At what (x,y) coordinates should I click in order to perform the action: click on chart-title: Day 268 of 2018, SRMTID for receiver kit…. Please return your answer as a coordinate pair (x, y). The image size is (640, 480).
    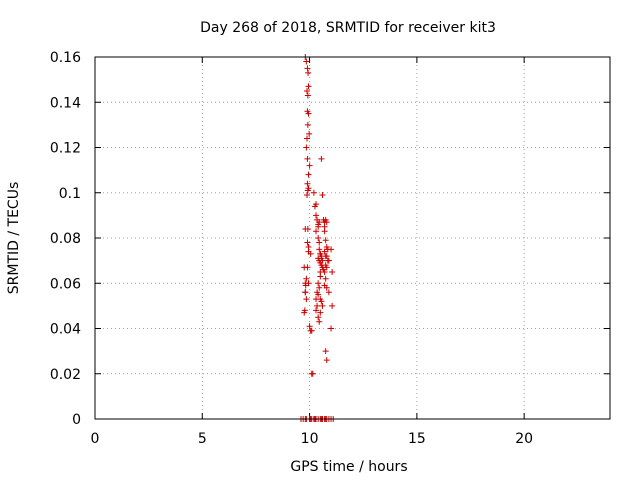
    Looking at the image, I should click on (348, 28).